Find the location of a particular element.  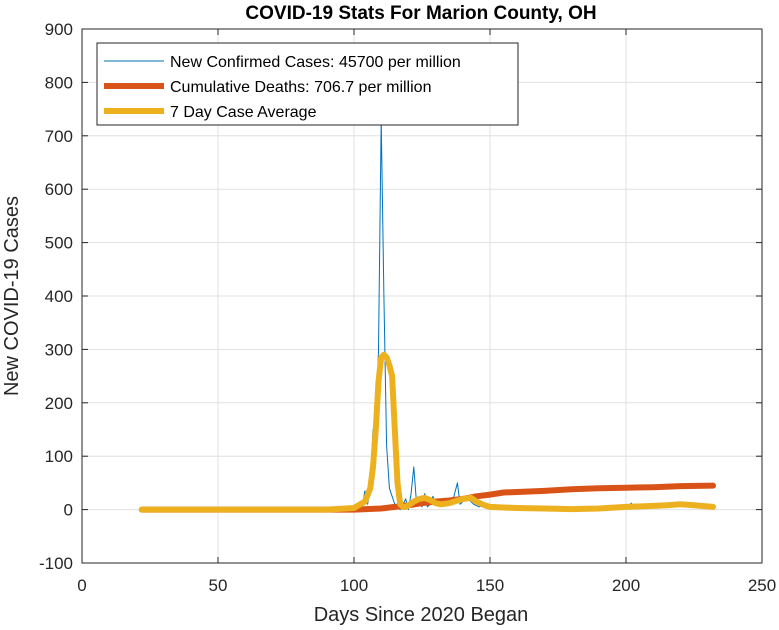

x-tick-label: 100 is located at coordinates (354, 585).